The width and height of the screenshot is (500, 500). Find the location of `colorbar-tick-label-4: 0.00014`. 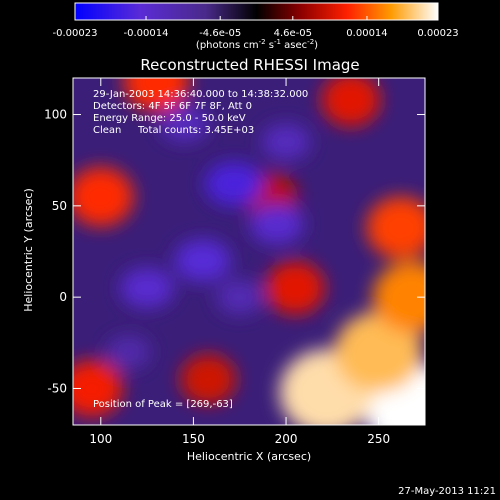

colorbar-tick-label-4: 0.00014 is located at coordinates (366, 33).